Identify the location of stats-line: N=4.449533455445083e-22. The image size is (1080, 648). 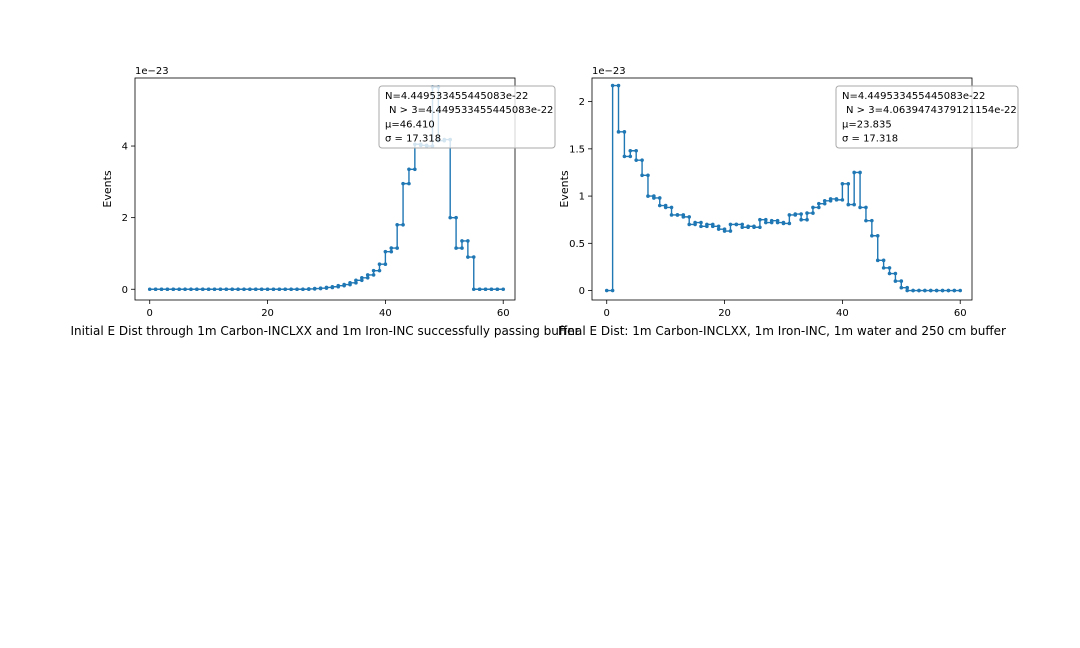
(456, 96).